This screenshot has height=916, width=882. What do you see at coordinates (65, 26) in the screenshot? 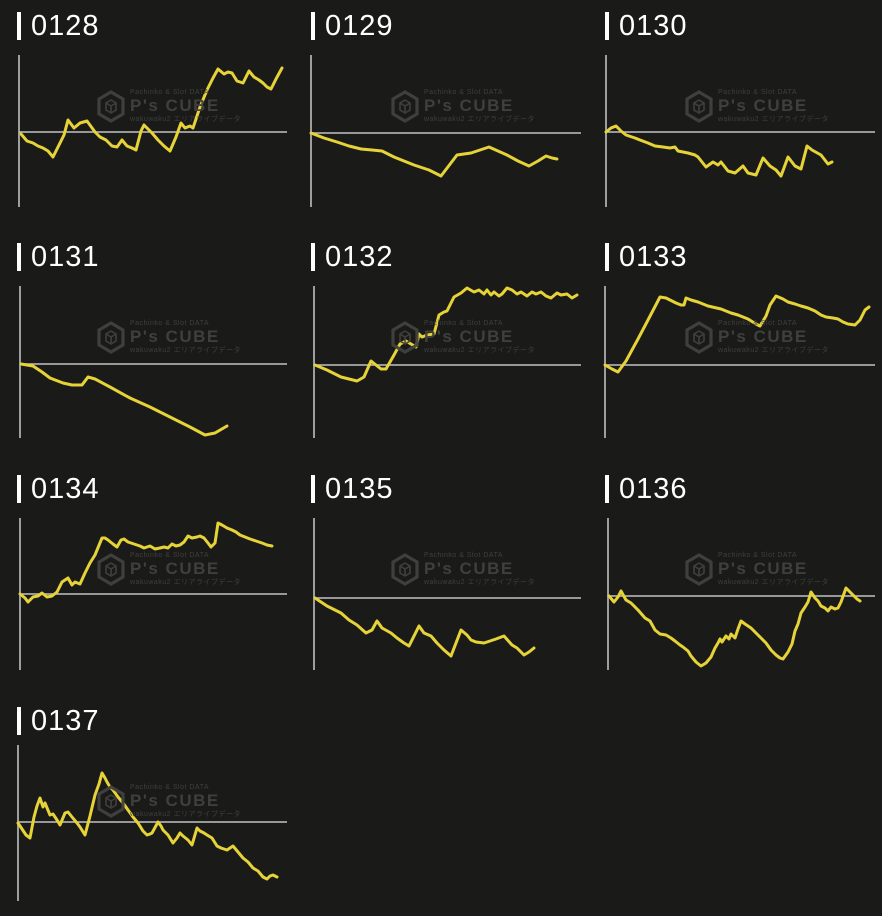
I see `chart-title-label: 0128` at bounding box center [65, 26].